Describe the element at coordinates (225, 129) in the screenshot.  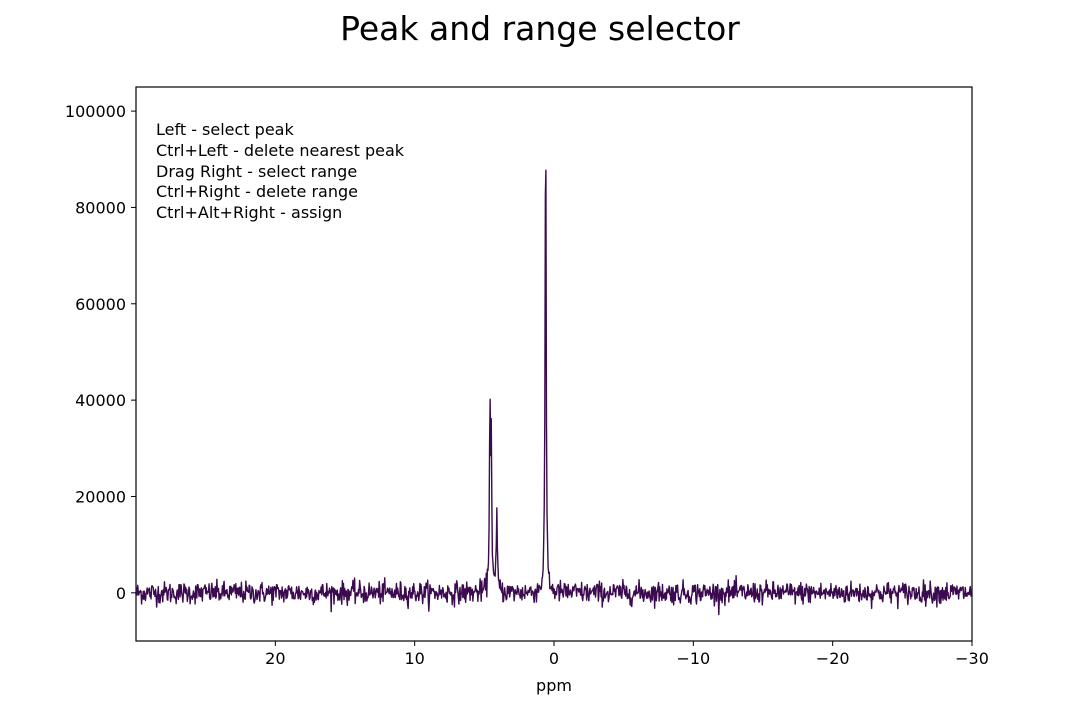
I see `instruction-line: Left - select peak` at that location.